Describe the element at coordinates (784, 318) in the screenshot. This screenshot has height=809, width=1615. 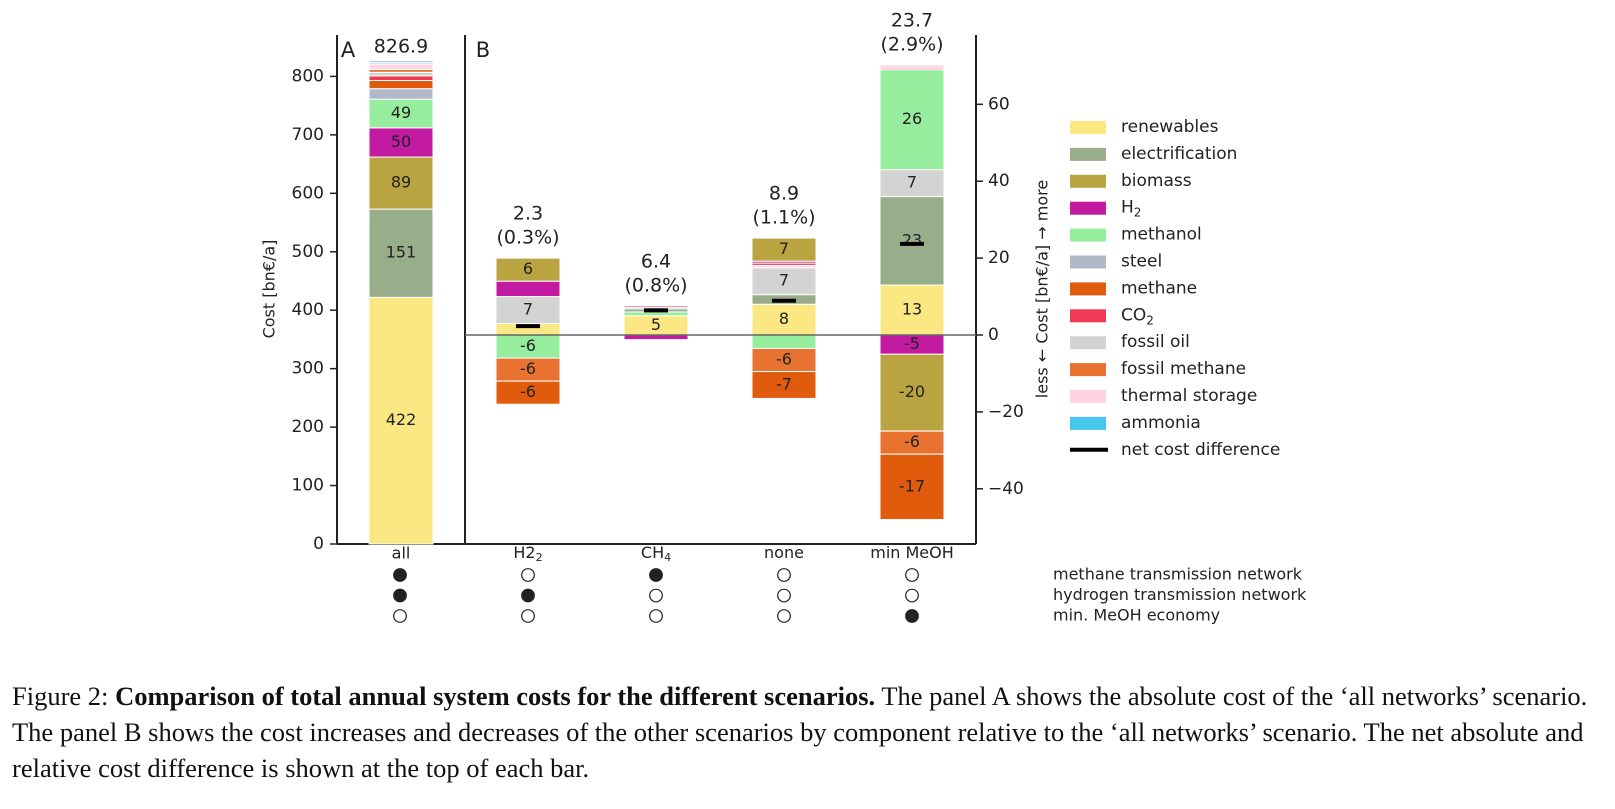
I see `segment-label: 8` at that location.